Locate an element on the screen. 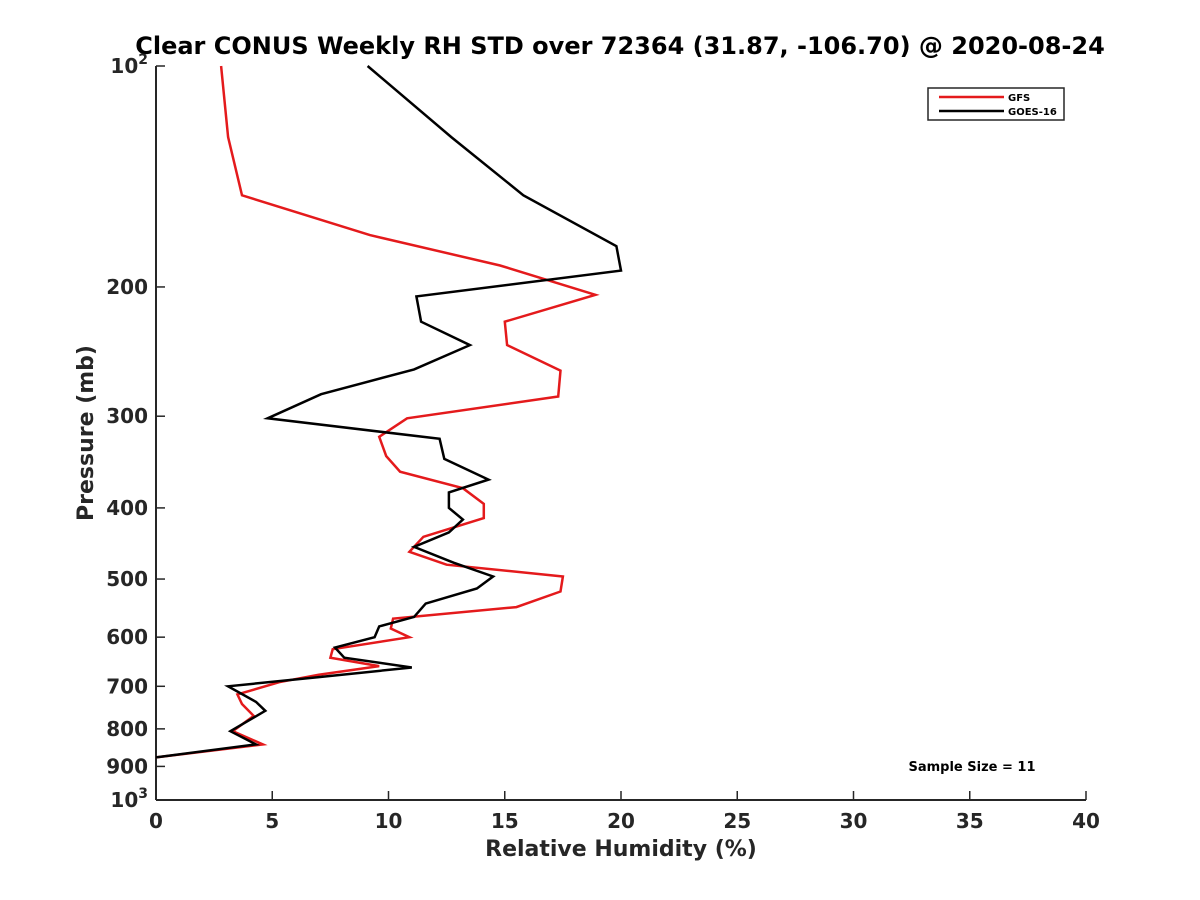 The width and height of the screenshot is (1200, 900). x-tick-label: 25 is located at coordinates (737, 821).